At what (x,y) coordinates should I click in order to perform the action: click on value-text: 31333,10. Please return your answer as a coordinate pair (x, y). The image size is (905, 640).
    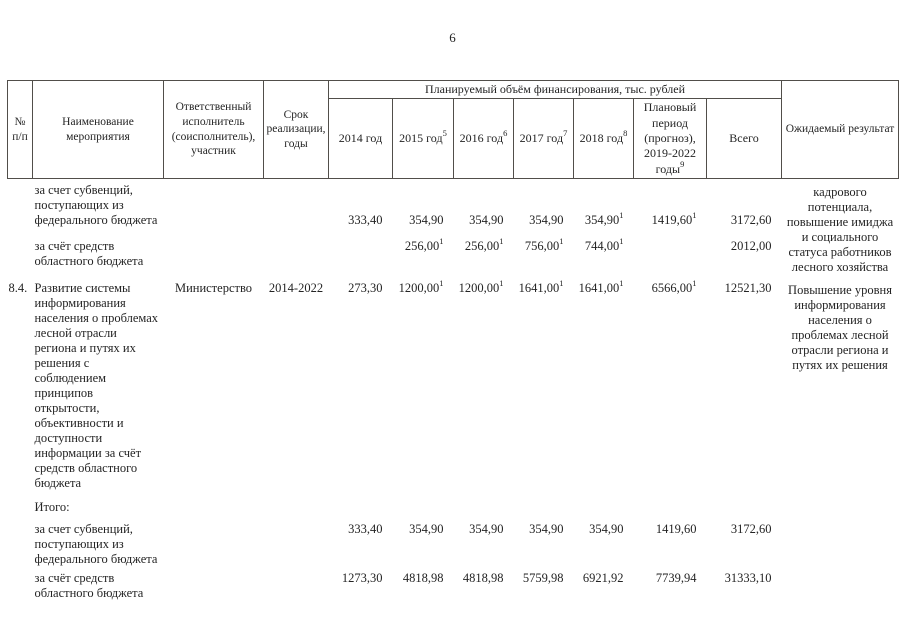
    Looking at the image, I should click on (748, 578).